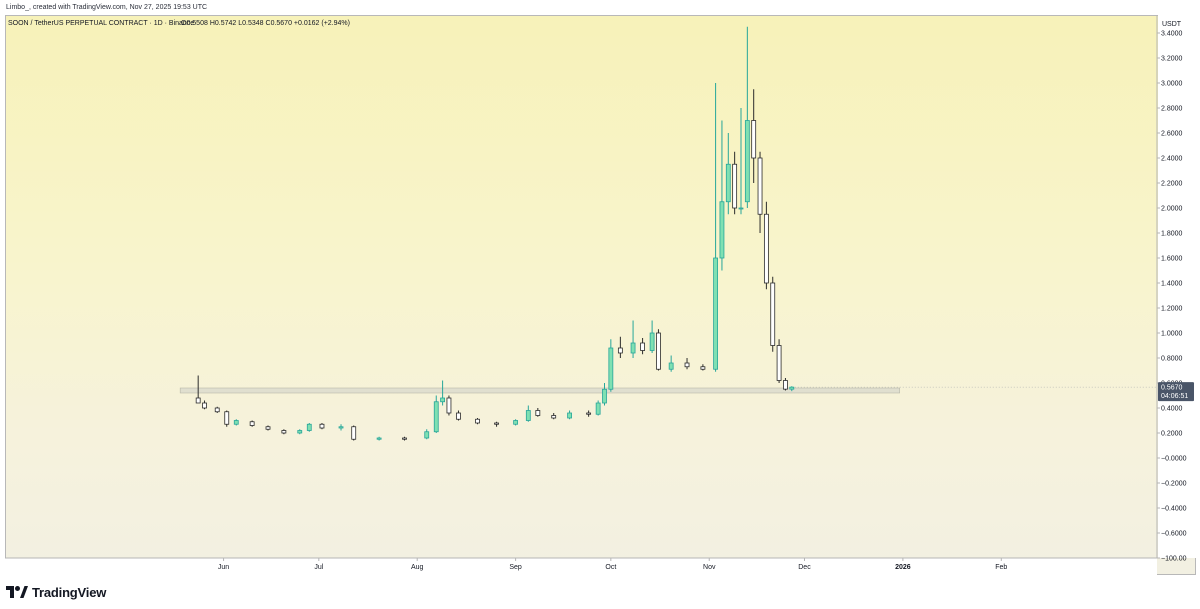 Image resolution: width=1200 pixels, height=609 pixels. I want to click on price-axis-bg, so click(1177, 286).